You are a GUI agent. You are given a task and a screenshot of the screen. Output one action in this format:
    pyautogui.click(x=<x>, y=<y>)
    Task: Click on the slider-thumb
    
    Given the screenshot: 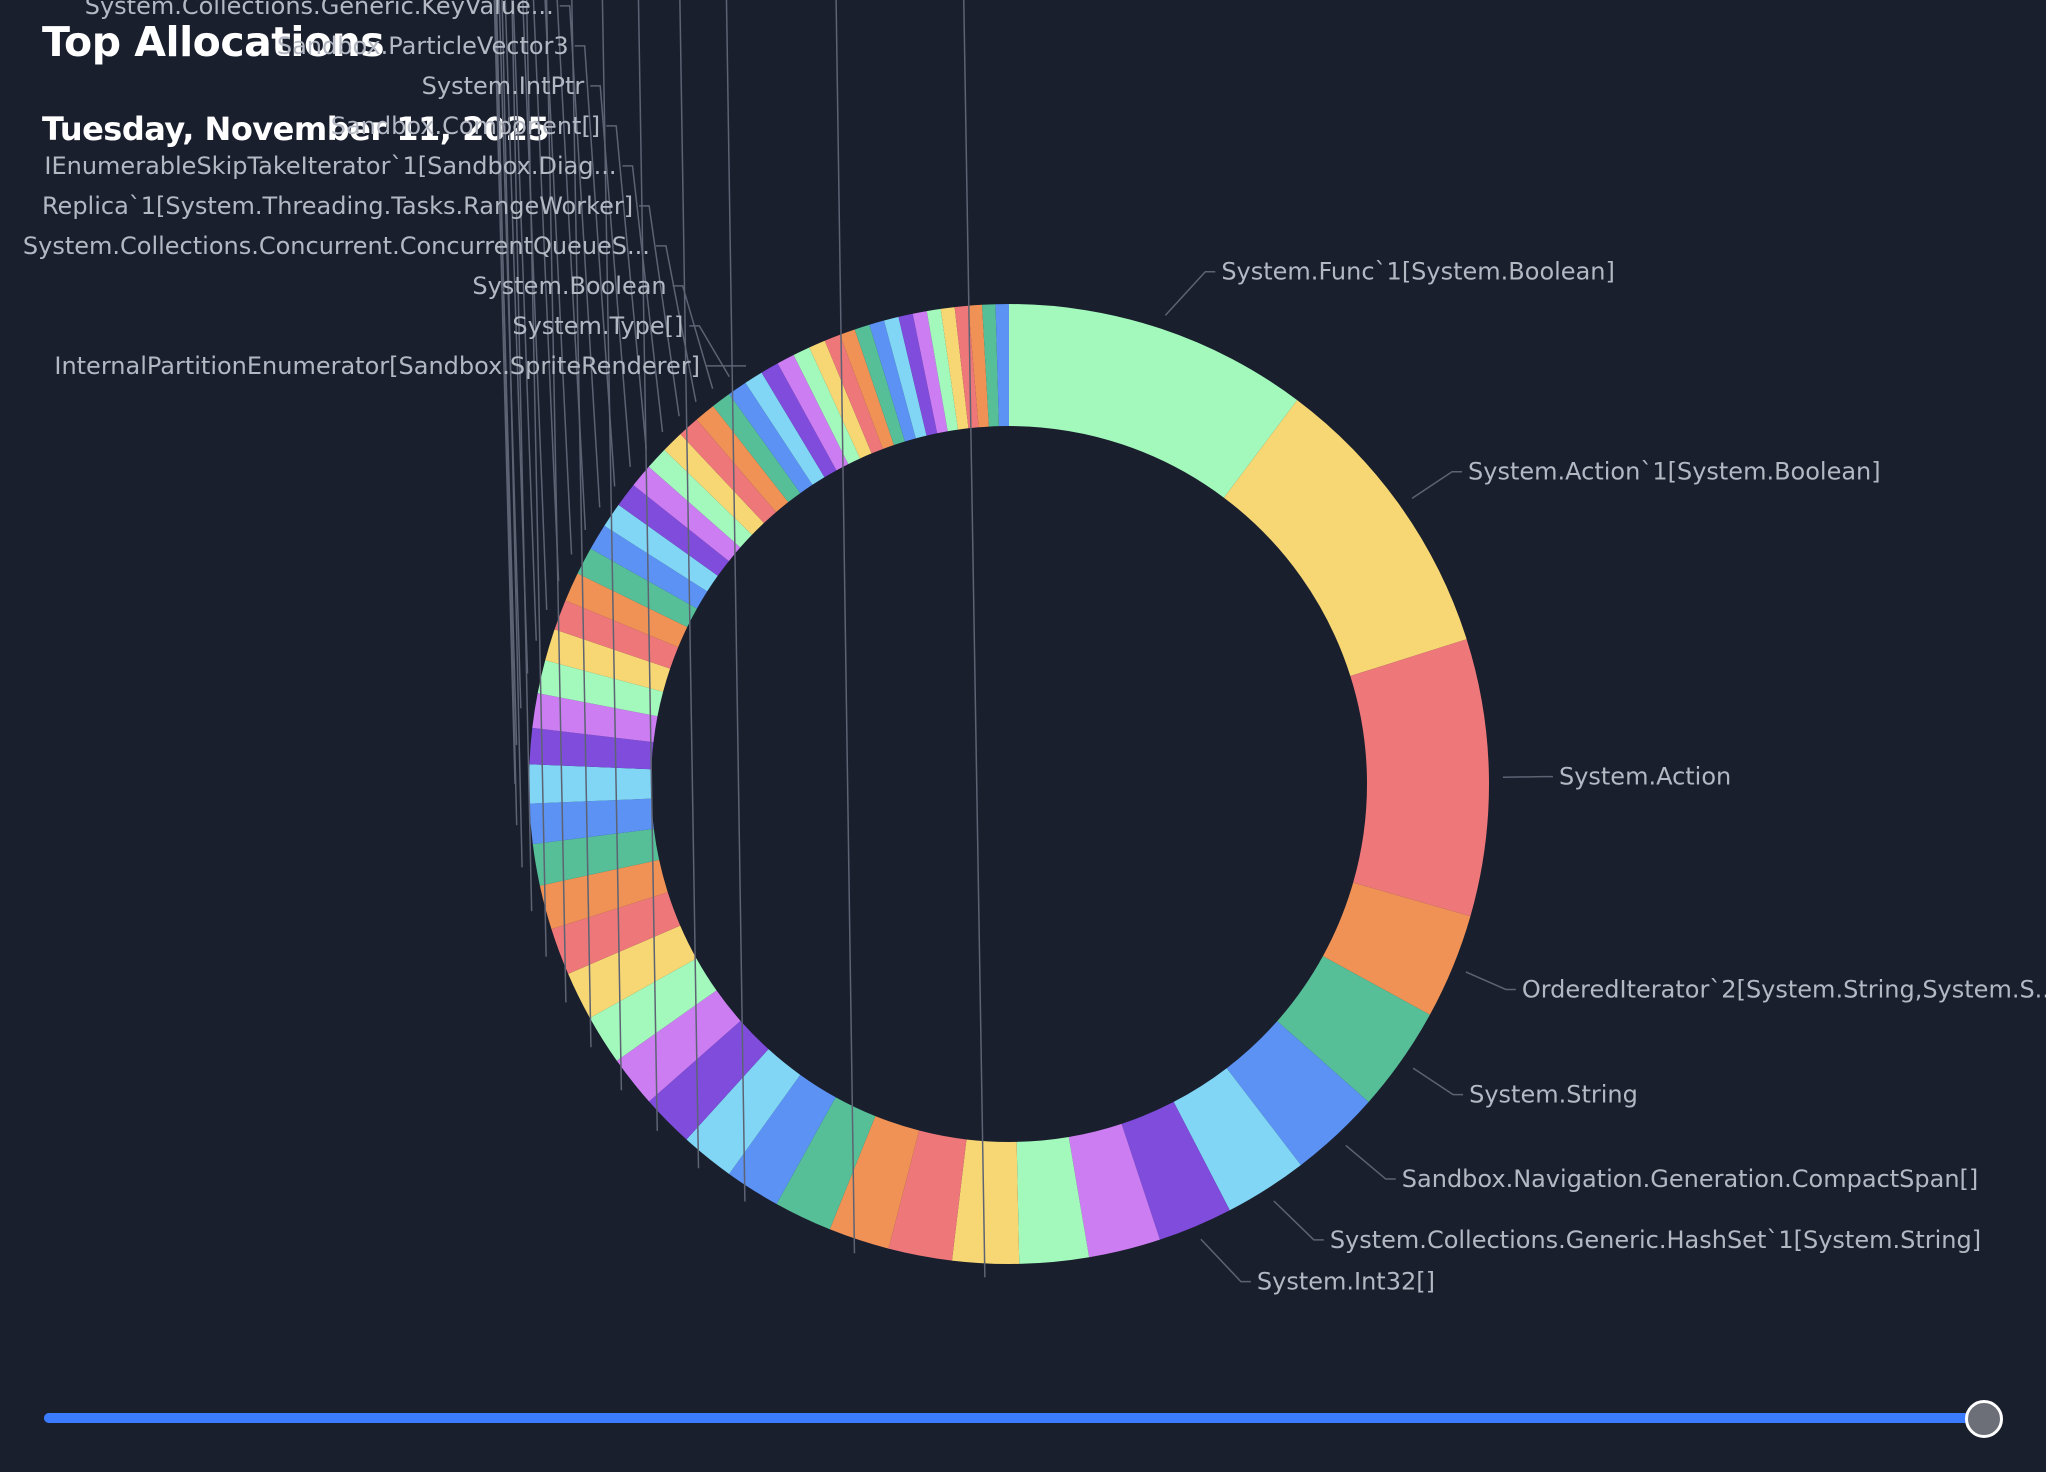 What is the action you would take?
    pyautogui.click(x=1984, y=1419)
    